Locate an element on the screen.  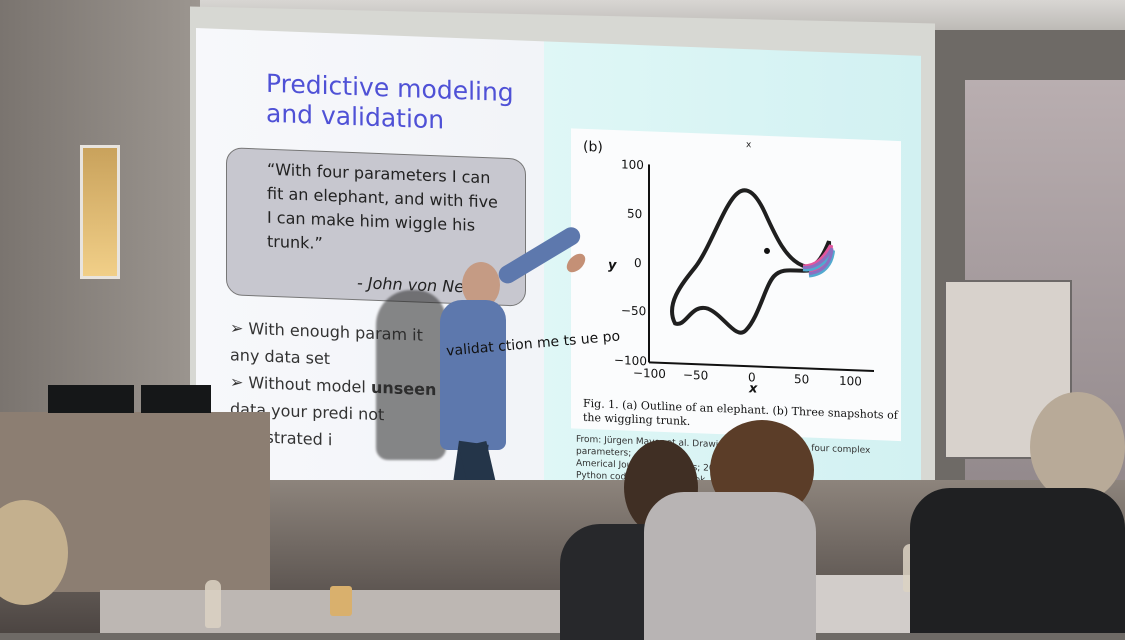
cup is located at coordinates (341, 601).